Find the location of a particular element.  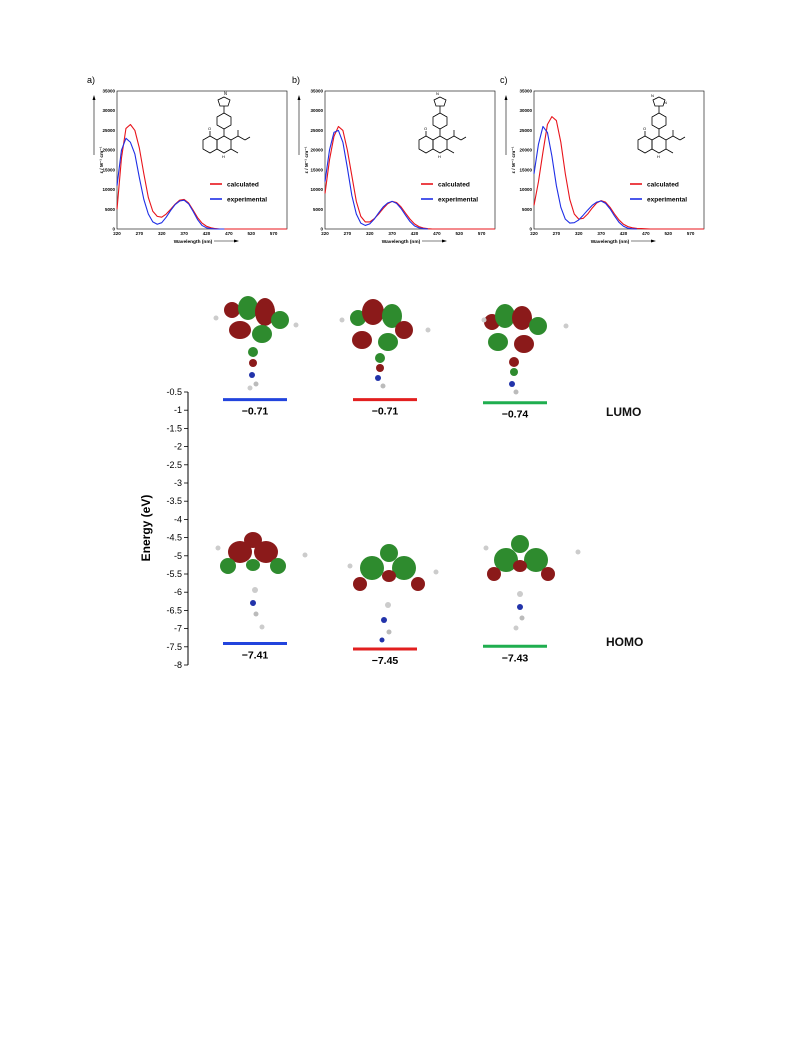

homo-level-value-2: −7.45 is located at coordinates (385, 661).